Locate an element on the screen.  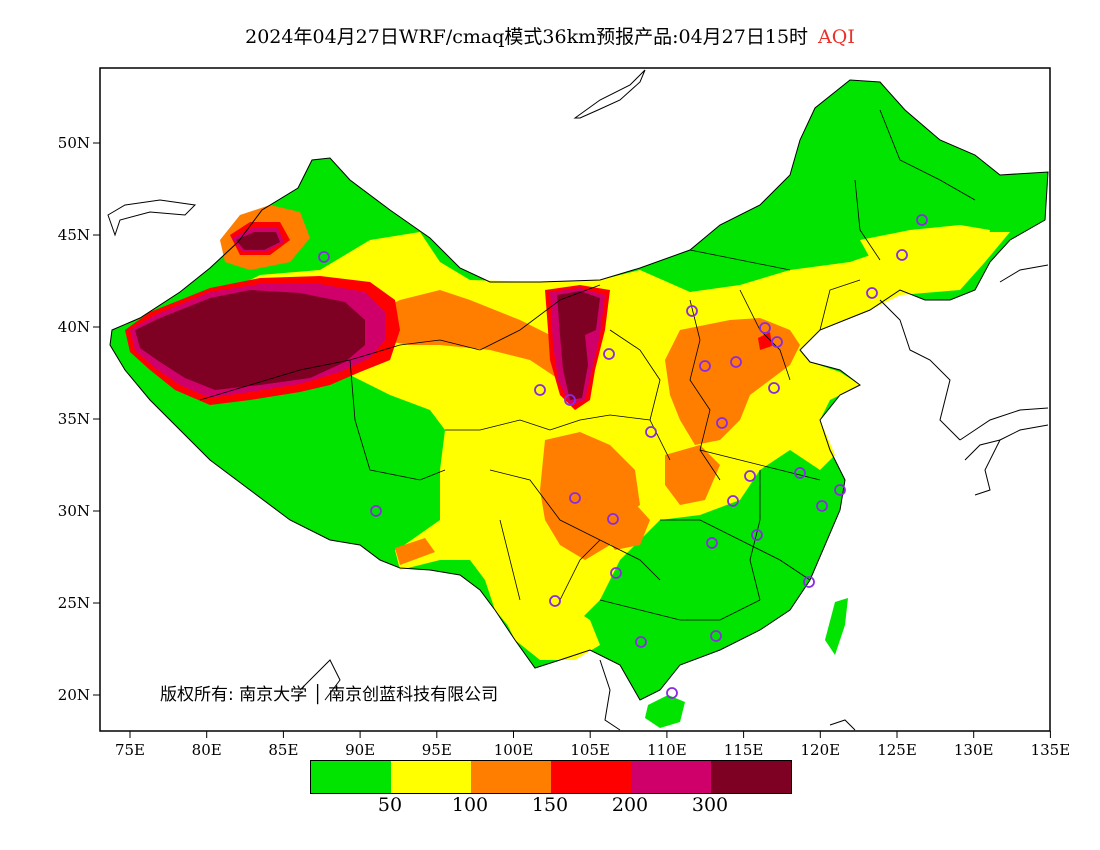
longitude-tick-label: 130E is located at coordinates (974, 750).